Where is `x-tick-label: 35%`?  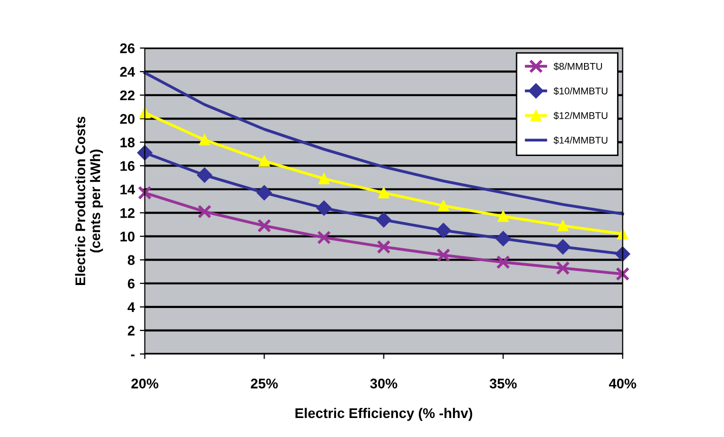 x-tick-label: 35% is located at coordinates (503, 383).